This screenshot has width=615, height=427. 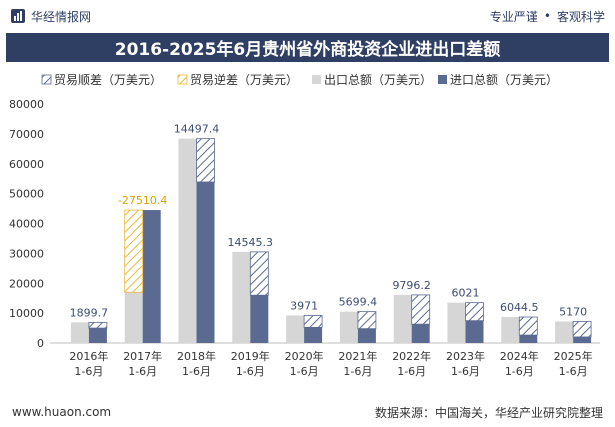 What do you see at coordinates (26, 194) in the screenshot?
I see `y-tick-label: 50000` at bounding box center [26, 194].